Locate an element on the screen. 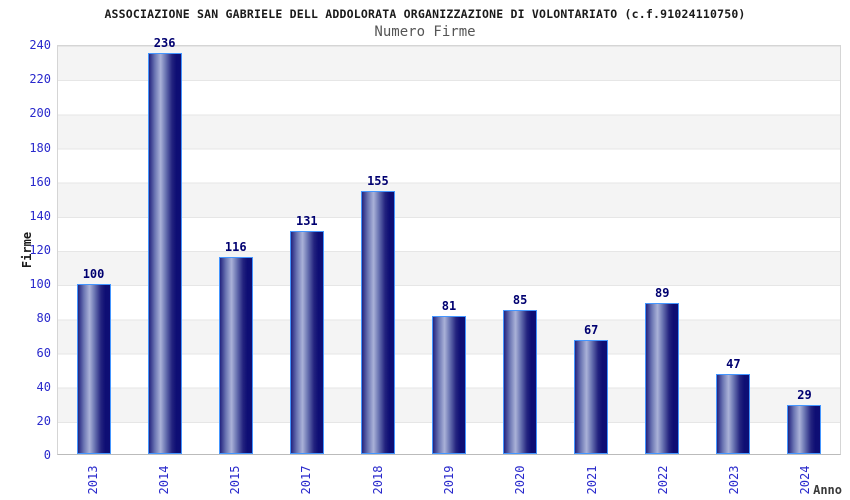  y-tick-label: 200 is located at coordinates (40, 113).